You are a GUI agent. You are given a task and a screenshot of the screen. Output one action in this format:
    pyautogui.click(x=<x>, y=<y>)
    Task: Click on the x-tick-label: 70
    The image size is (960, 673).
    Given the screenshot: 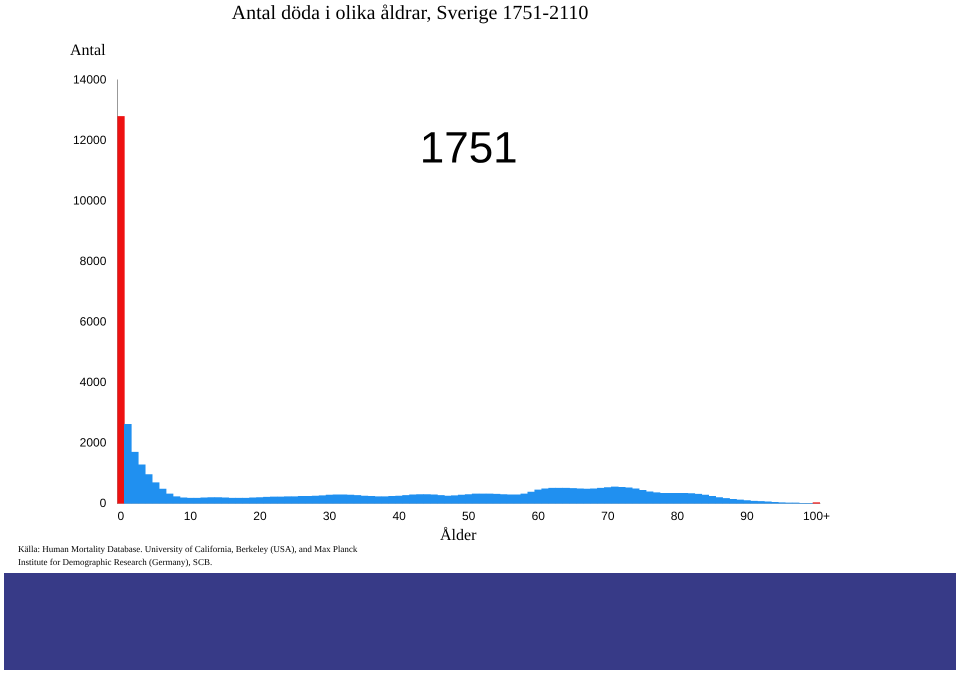 What is the action you would take?
    pyautogui.click(x=608, y=516)
    